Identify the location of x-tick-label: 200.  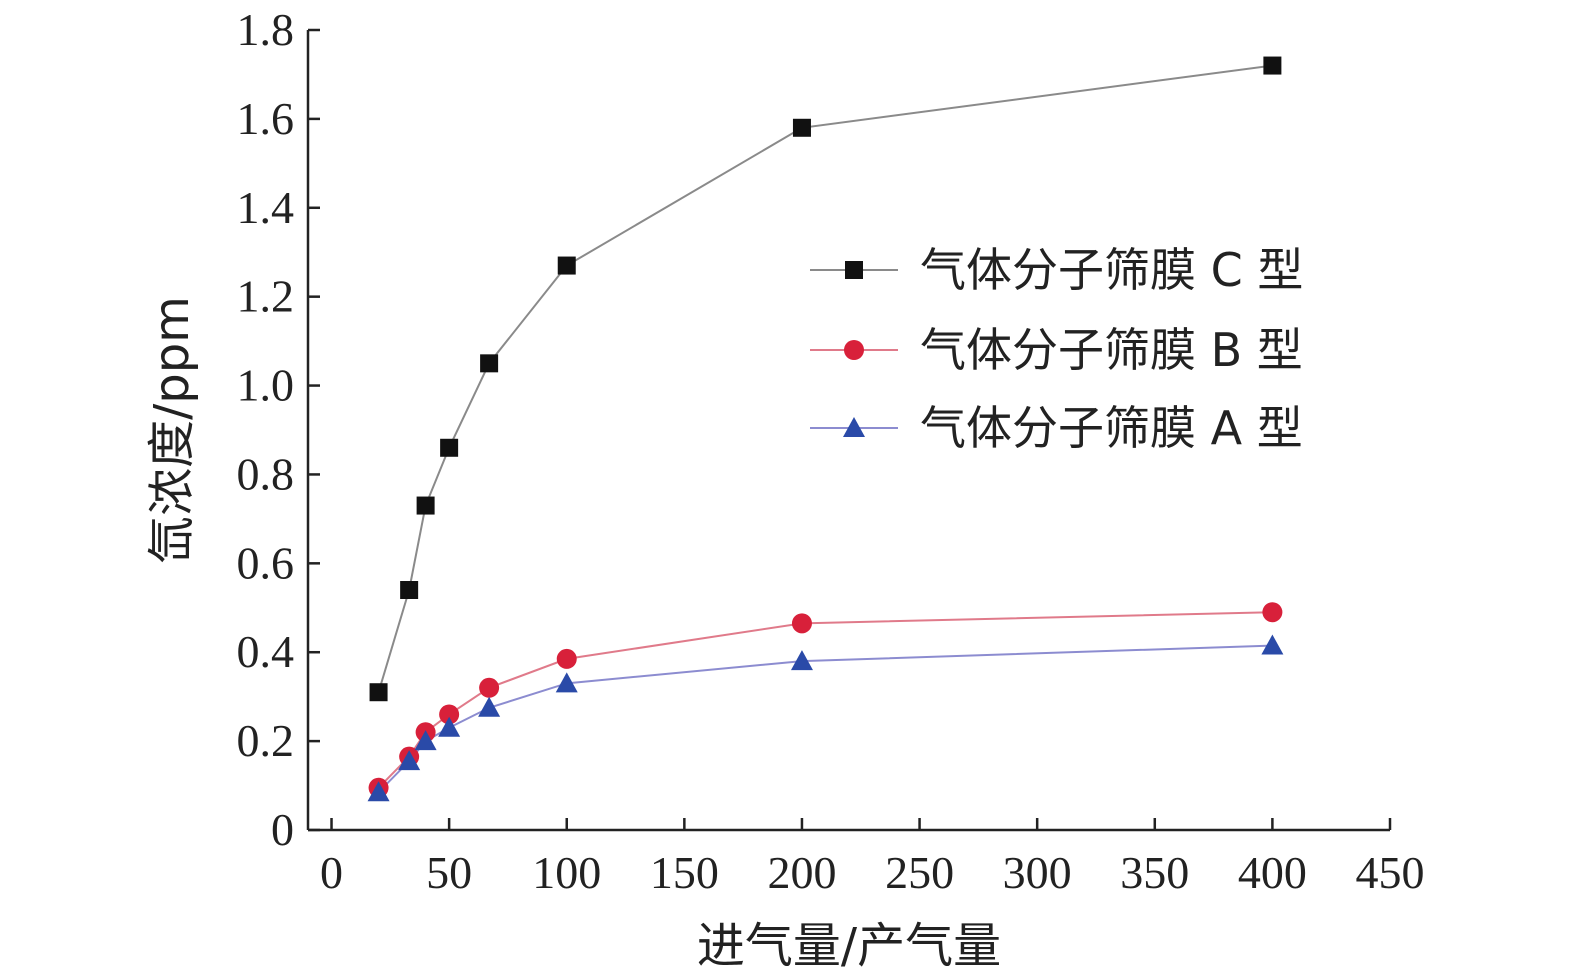
(801, 872).